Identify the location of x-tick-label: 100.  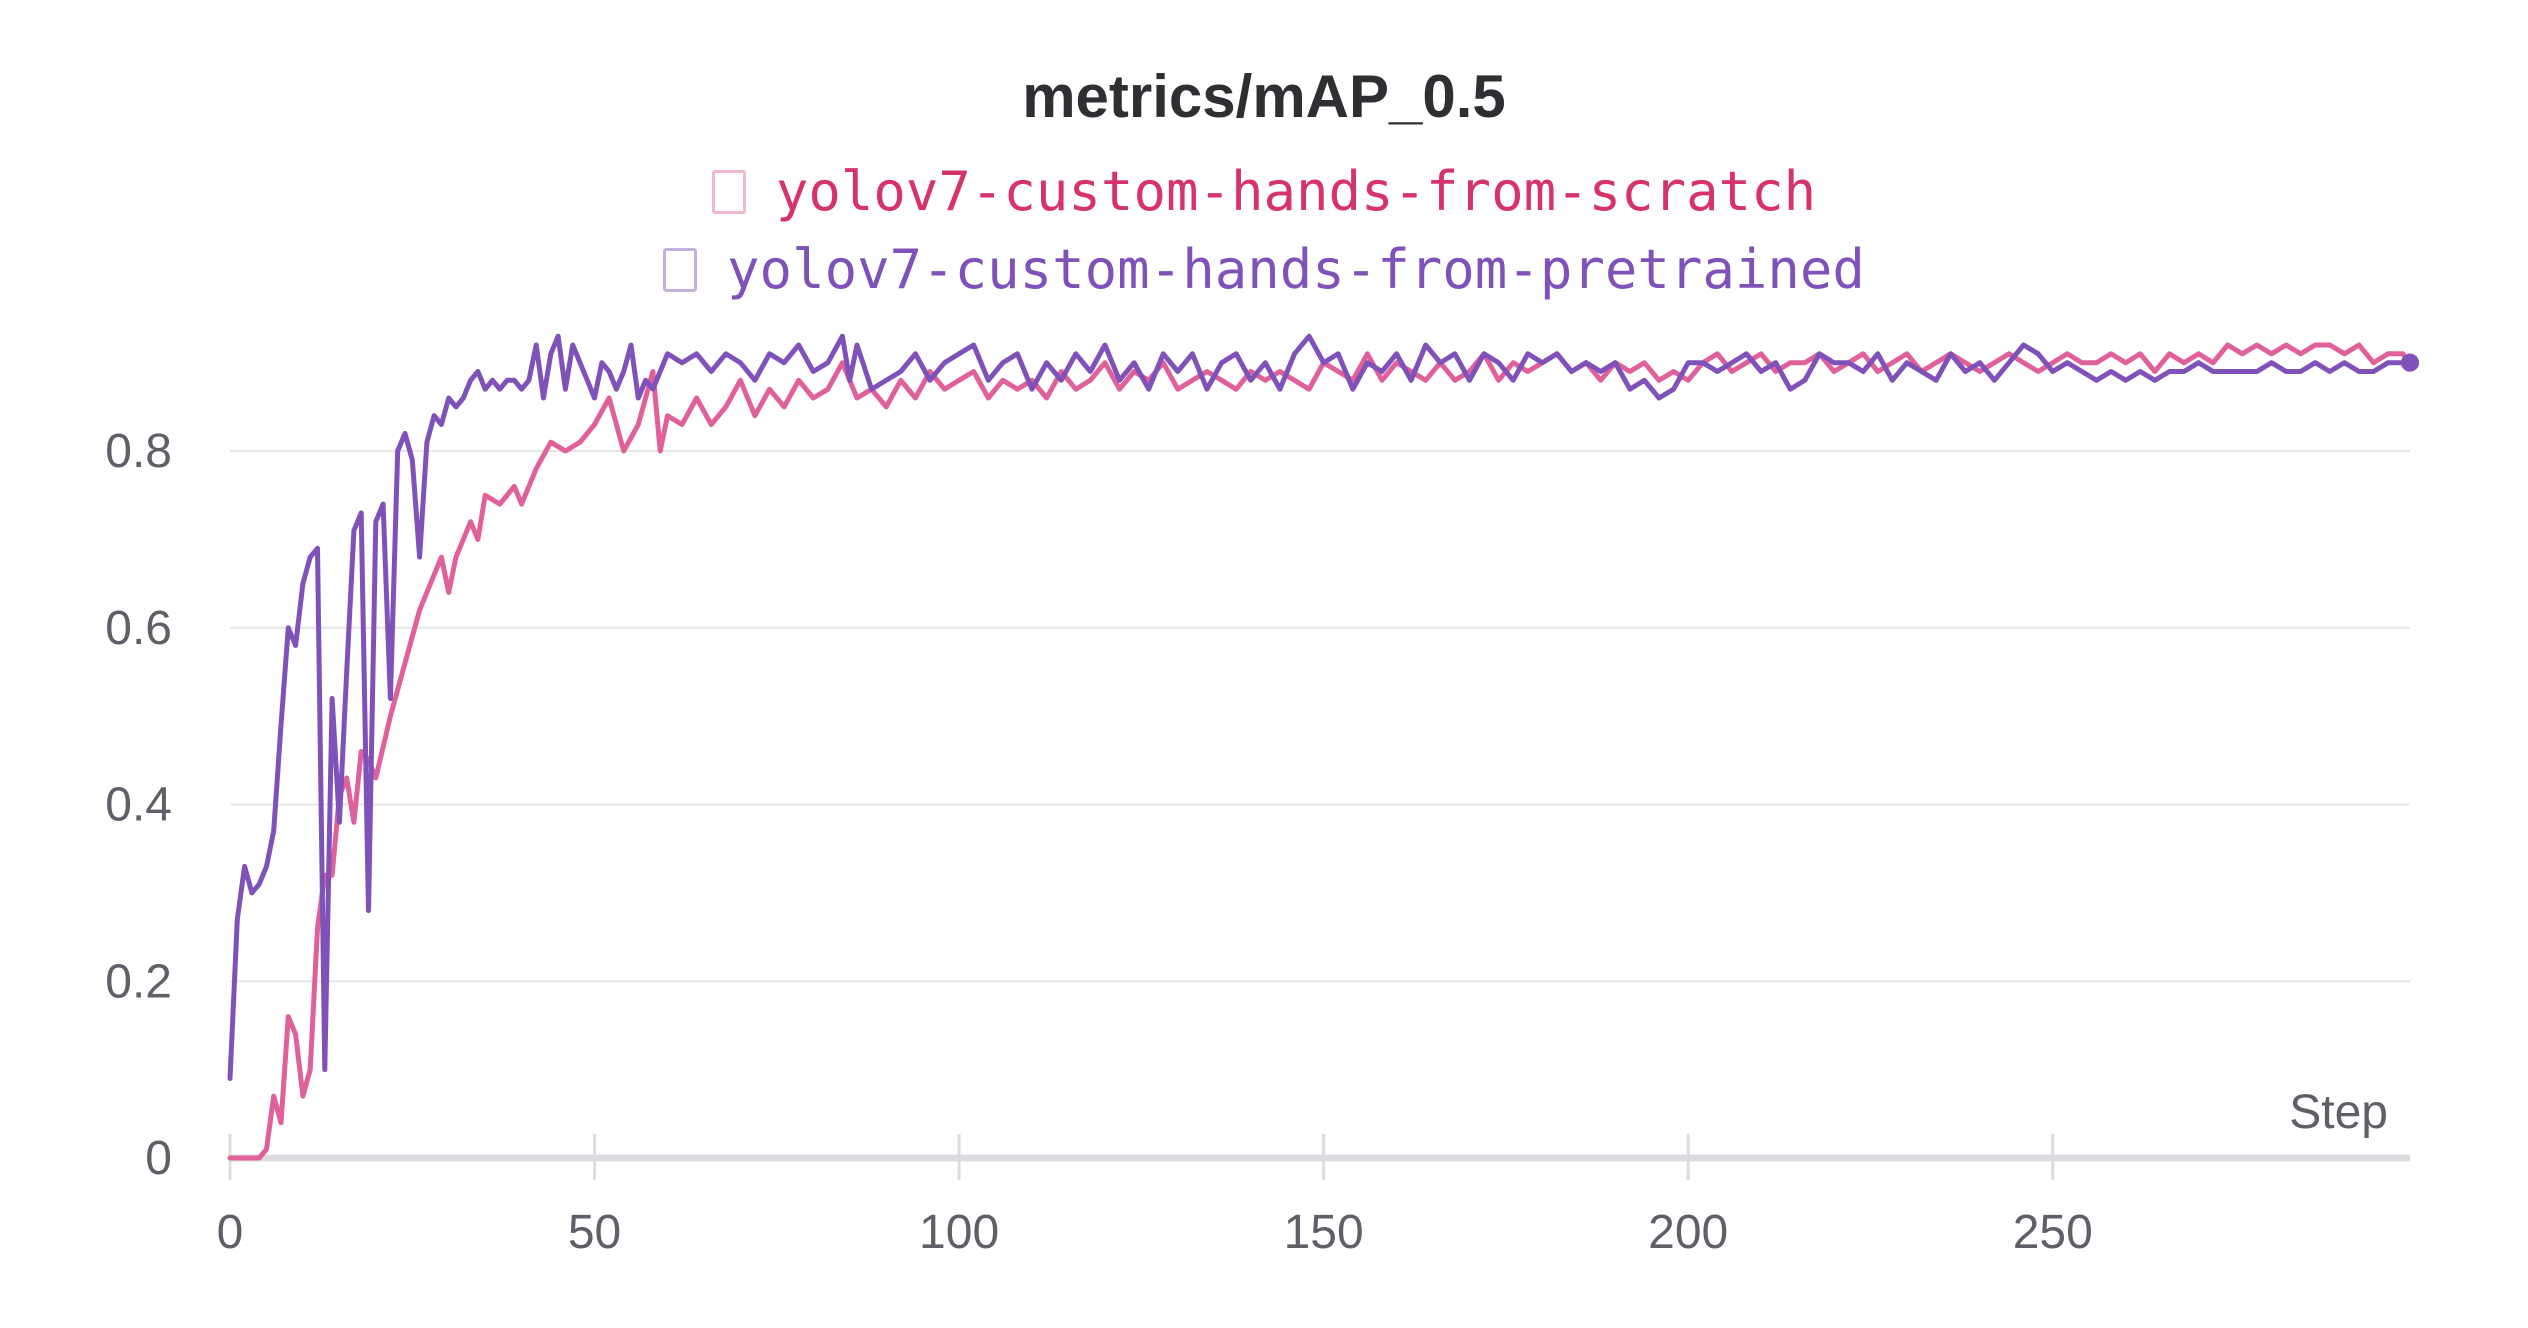
(959, 1232).